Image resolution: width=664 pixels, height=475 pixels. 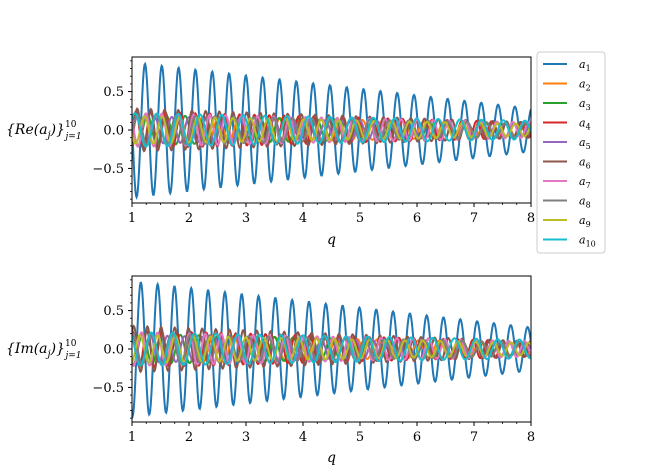 What do you see at coordinates (44, 350) in the screenshot?
I see `y-axis-label: {Im(aj)}10 j=1` at bounding box center [44, 350].